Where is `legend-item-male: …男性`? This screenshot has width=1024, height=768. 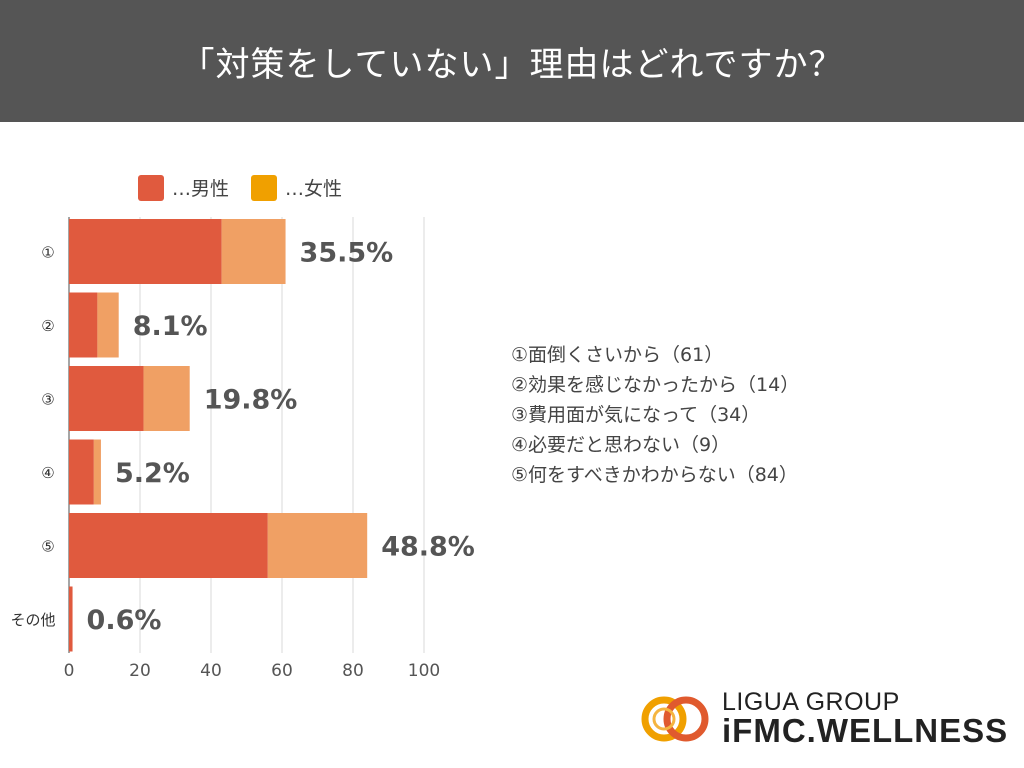
legend-item-male: …男性 is located at coordinates (183, 187).